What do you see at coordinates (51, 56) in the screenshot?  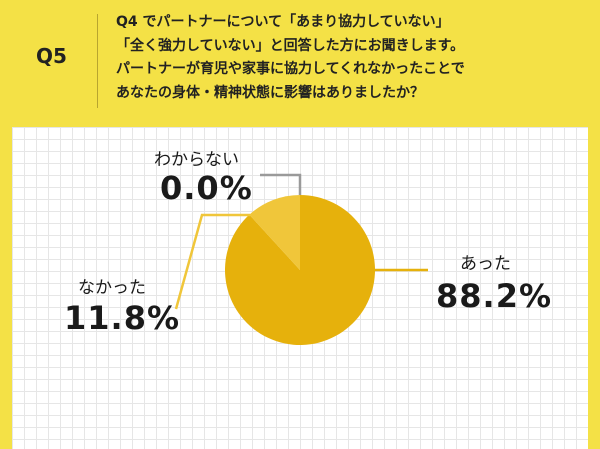 I see `question-number: Q5` at bounding box center [51, 56].